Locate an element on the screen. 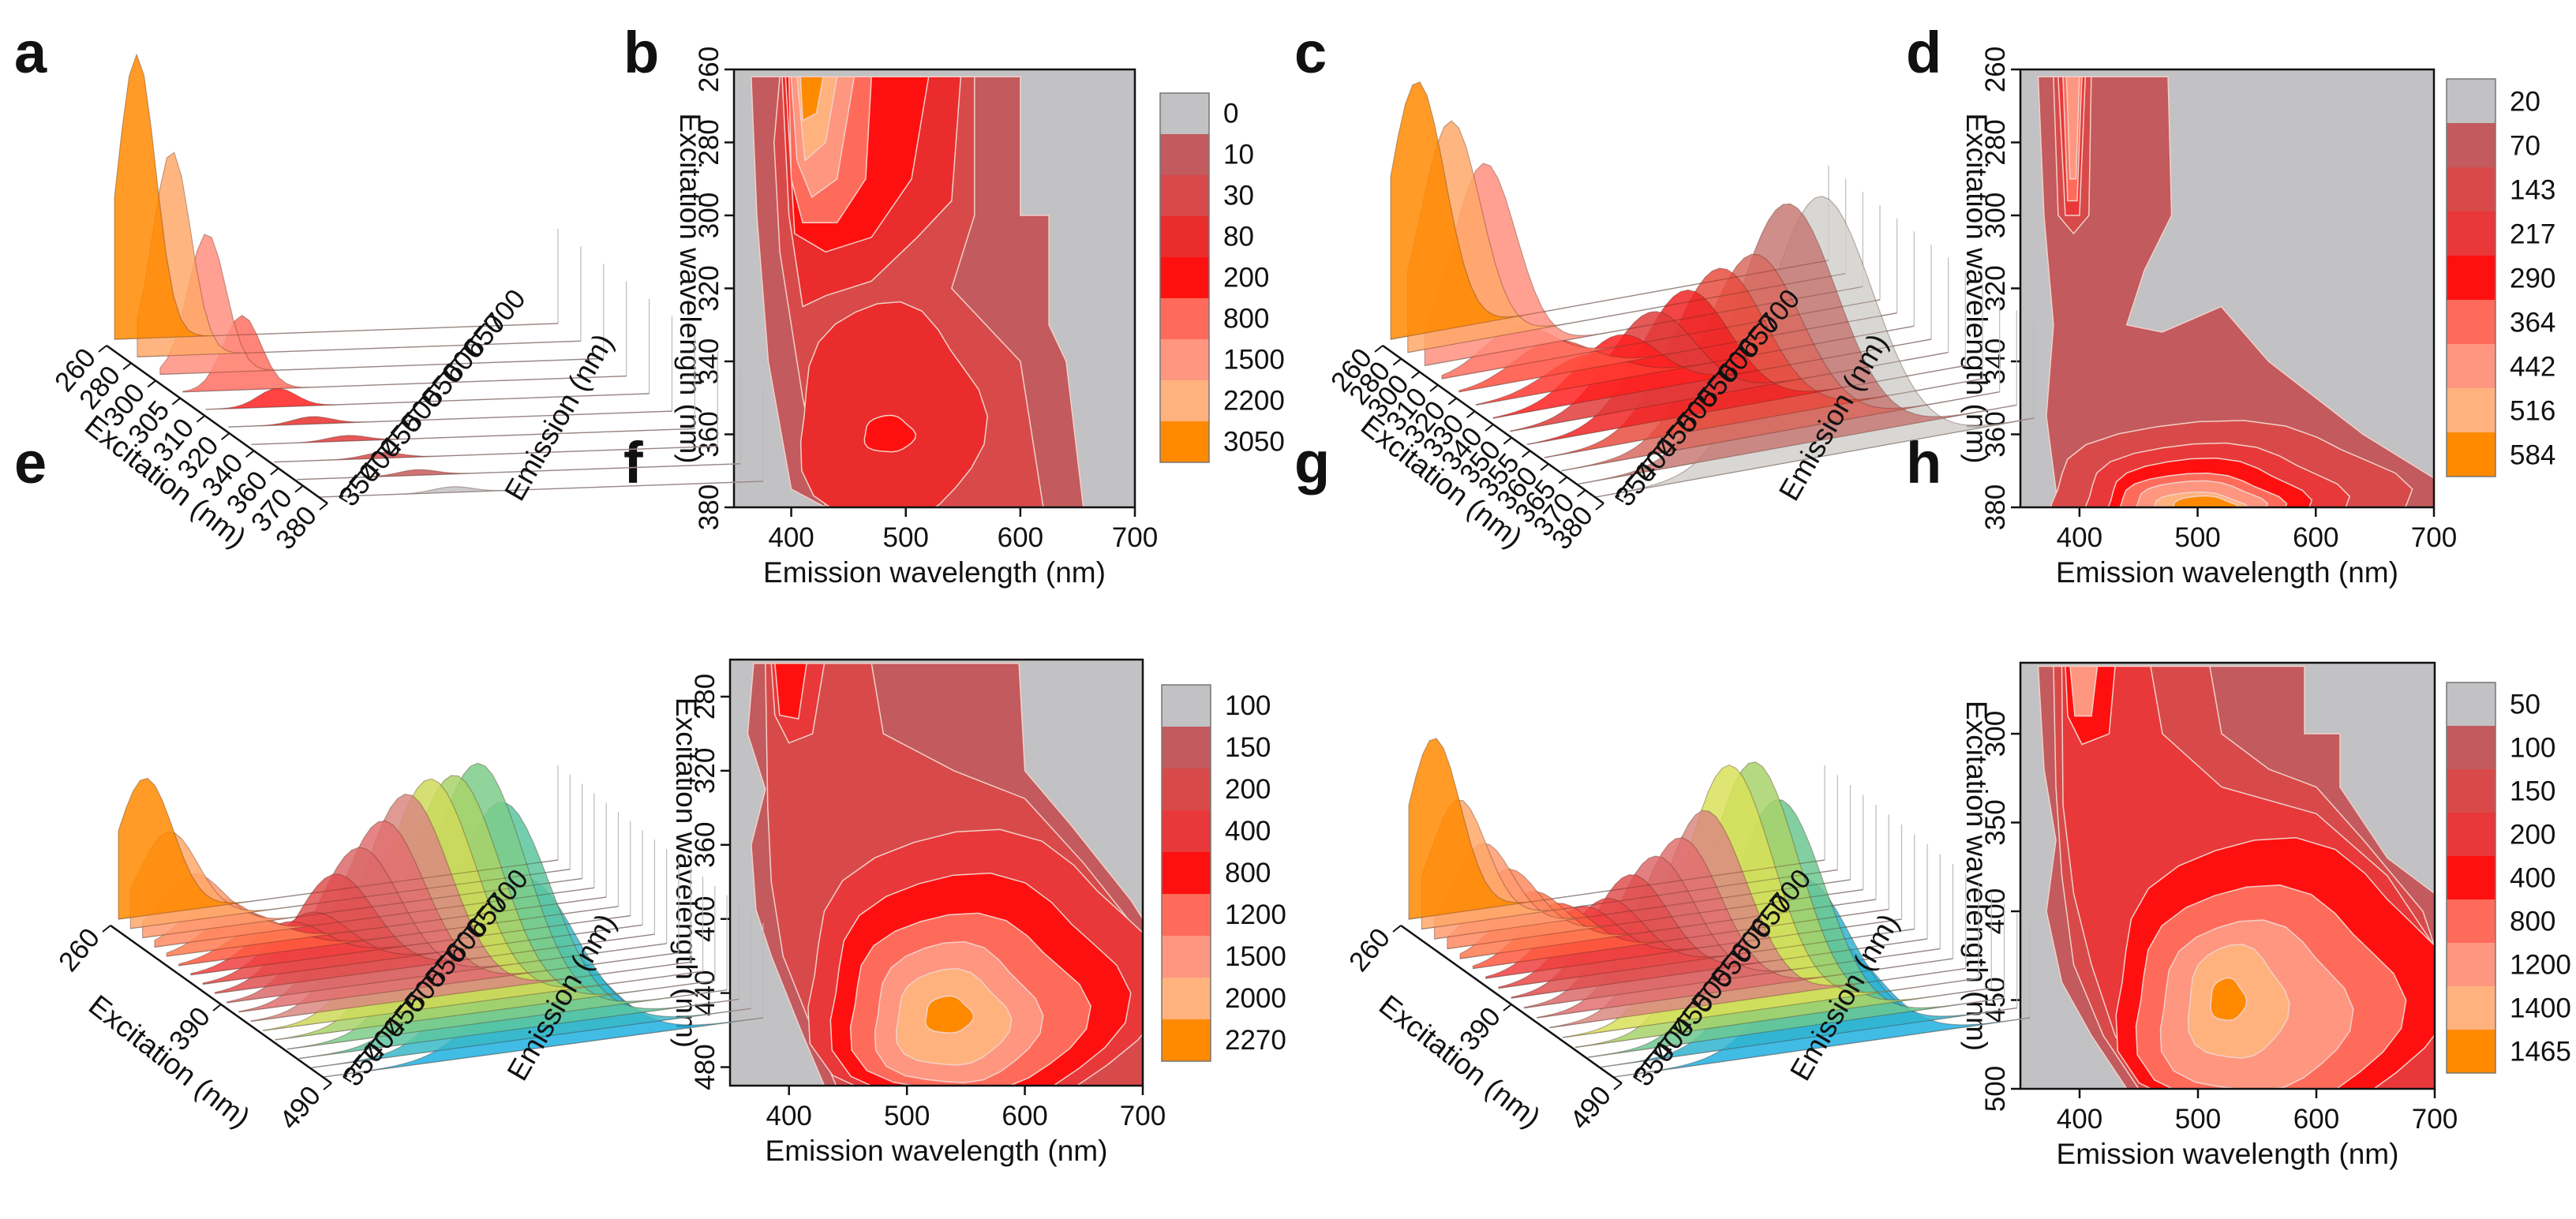 The height and width of the screenshot is (1219, 2576). colorbar-label: 1500 is located at coordinates (1255, 956).